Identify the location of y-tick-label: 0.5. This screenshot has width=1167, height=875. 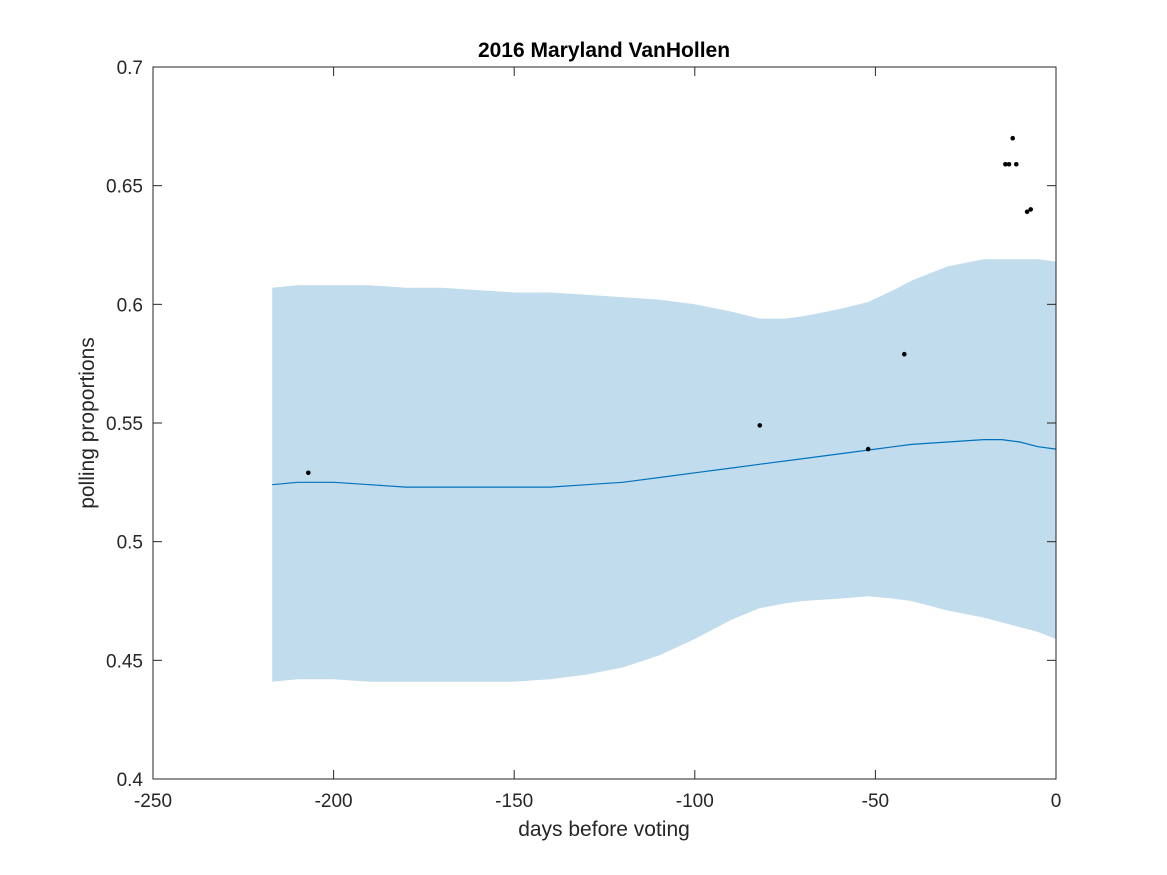
(130, 543).